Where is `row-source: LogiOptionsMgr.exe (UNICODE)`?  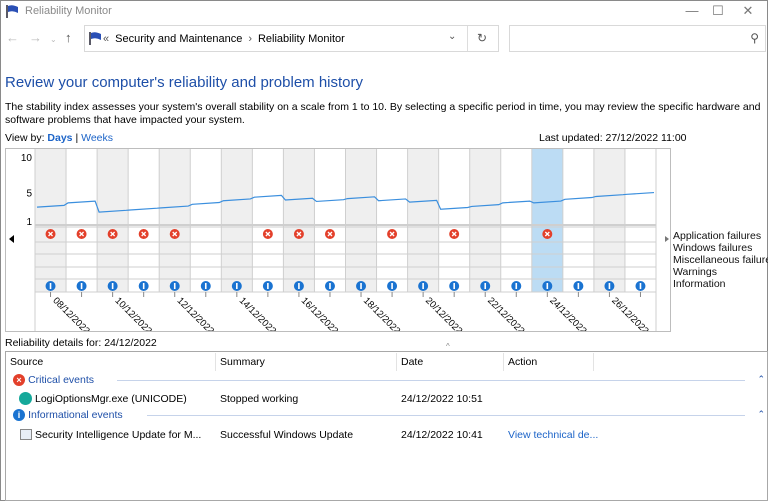
row-source: LogiOptionsMgr.exe (UNICODE) is located at coordinates (111, 399).